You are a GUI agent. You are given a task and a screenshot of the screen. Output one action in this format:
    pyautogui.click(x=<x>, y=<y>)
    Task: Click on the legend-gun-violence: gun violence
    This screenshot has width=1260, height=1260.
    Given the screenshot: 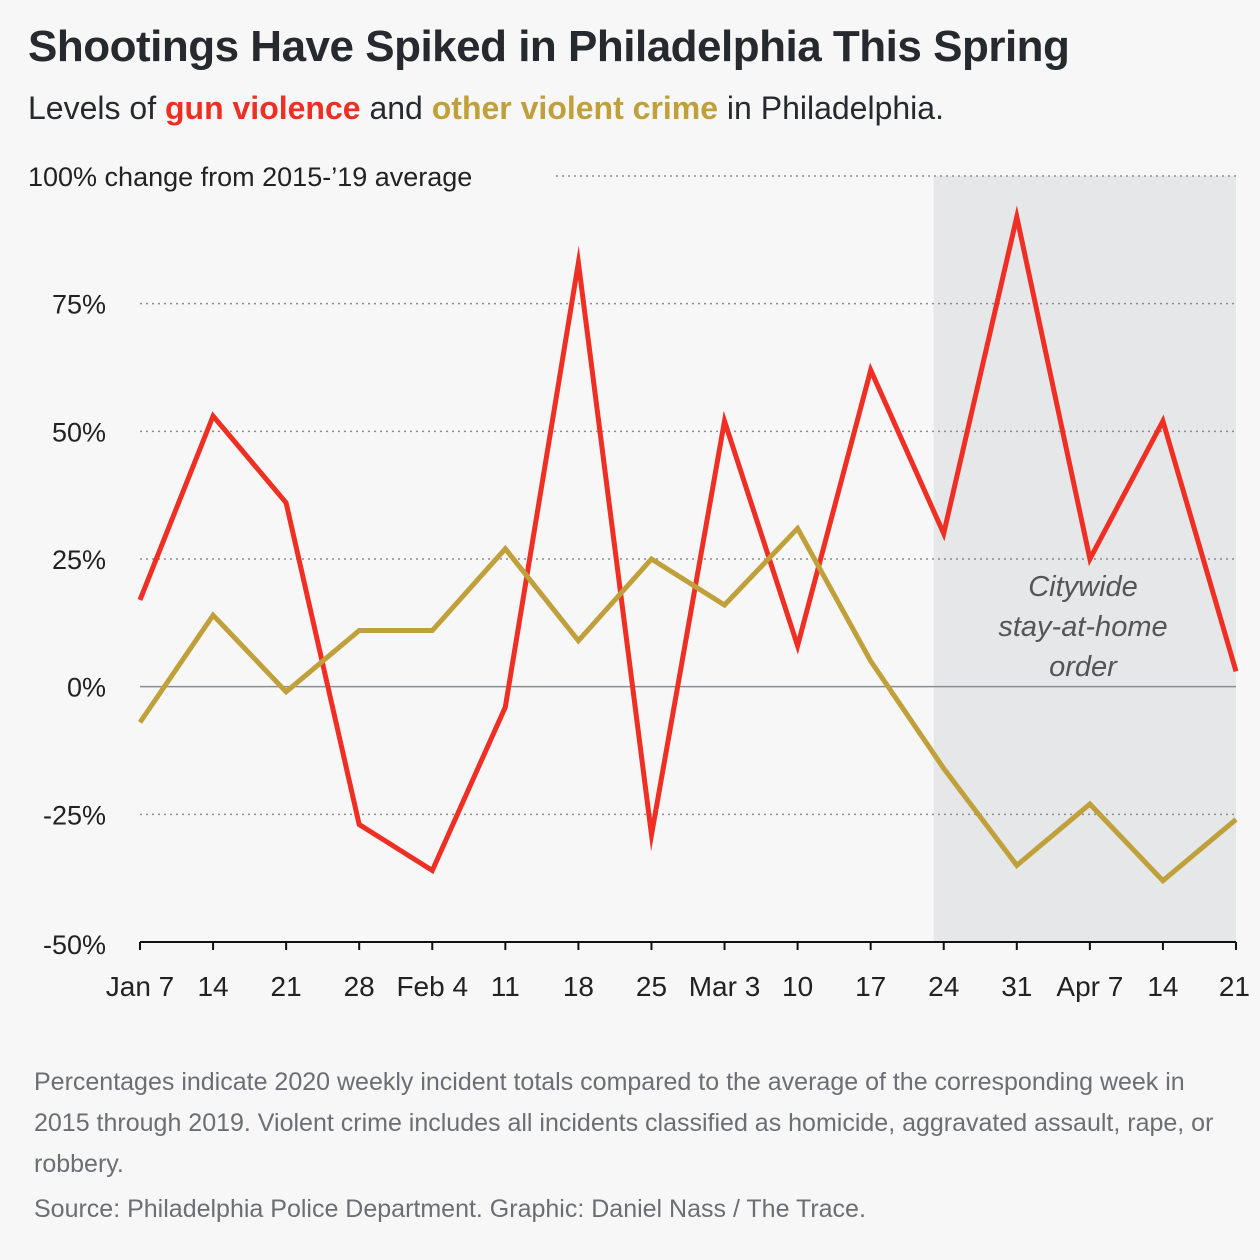 What is the action you would take?
    pyautogui.click(x=262, y=108)
    